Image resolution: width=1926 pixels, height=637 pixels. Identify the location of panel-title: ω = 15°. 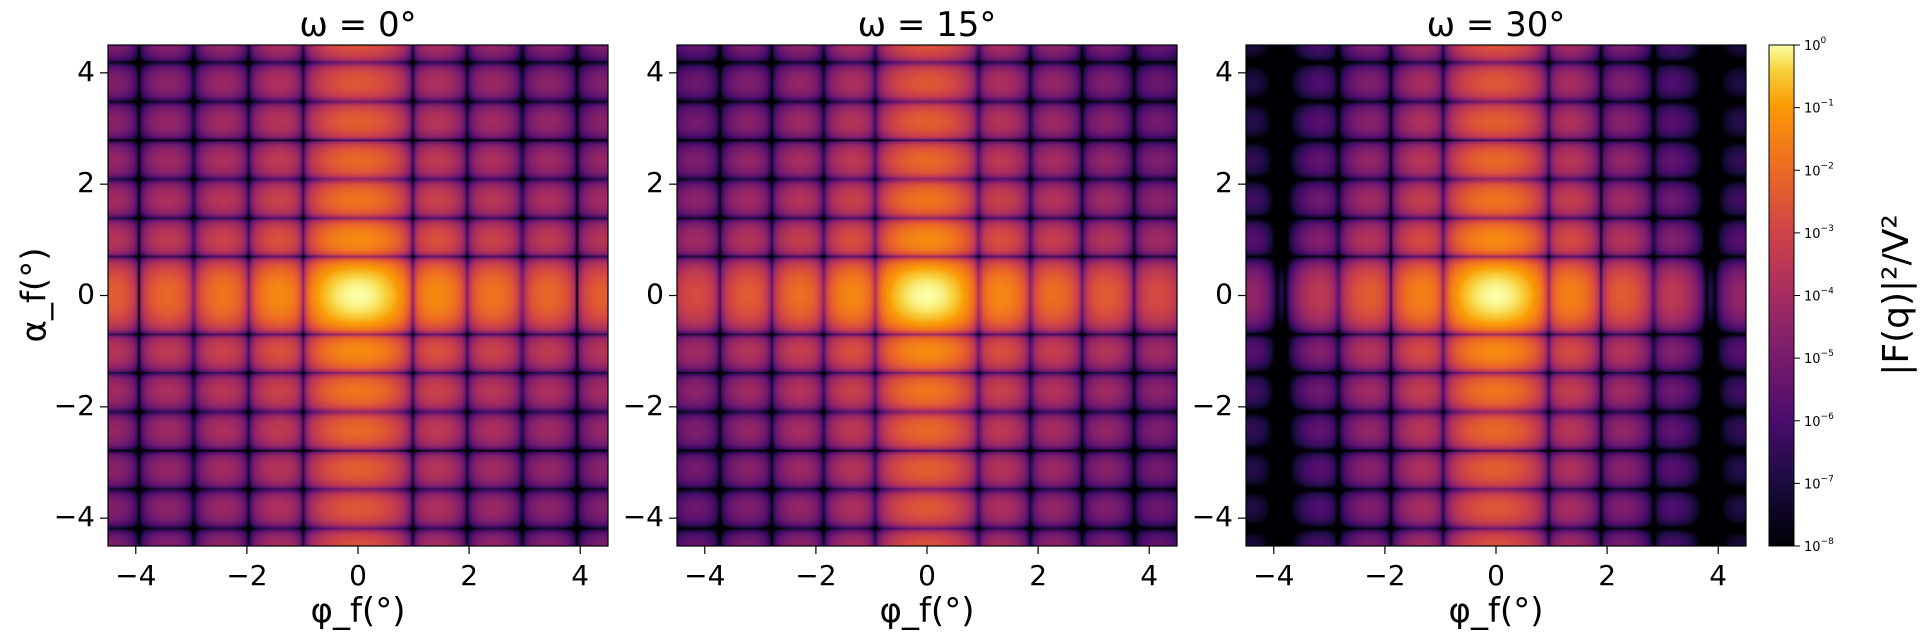
(927, 25).